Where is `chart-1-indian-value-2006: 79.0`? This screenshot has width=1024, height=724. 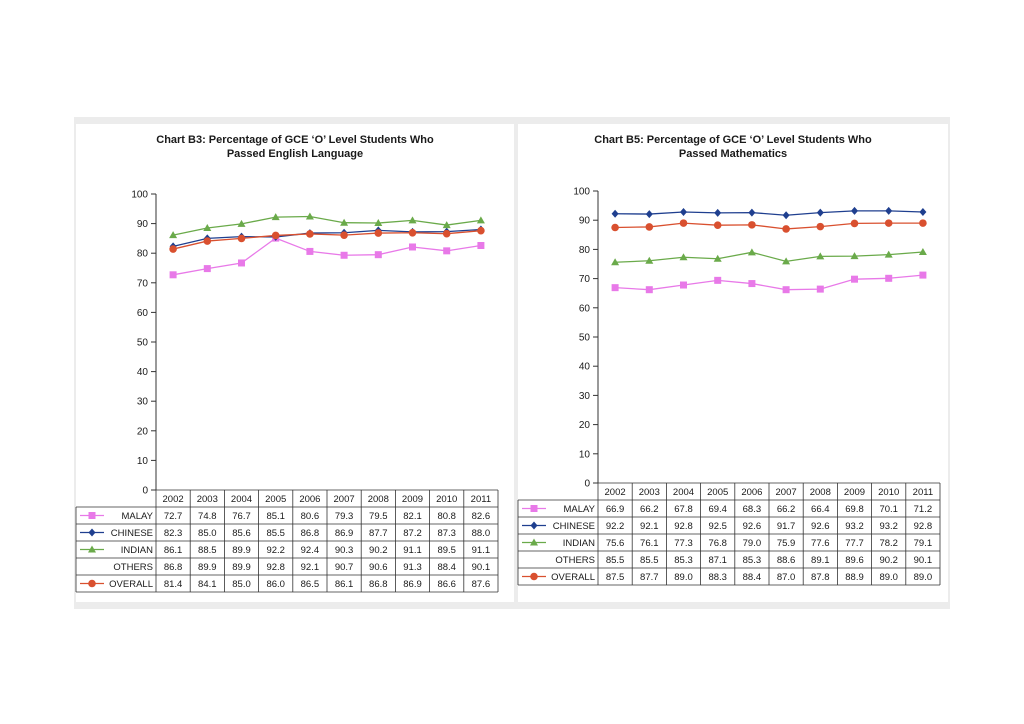
chart-1-indian-value-2006: 79.0 is located at coordinates (752, 543).